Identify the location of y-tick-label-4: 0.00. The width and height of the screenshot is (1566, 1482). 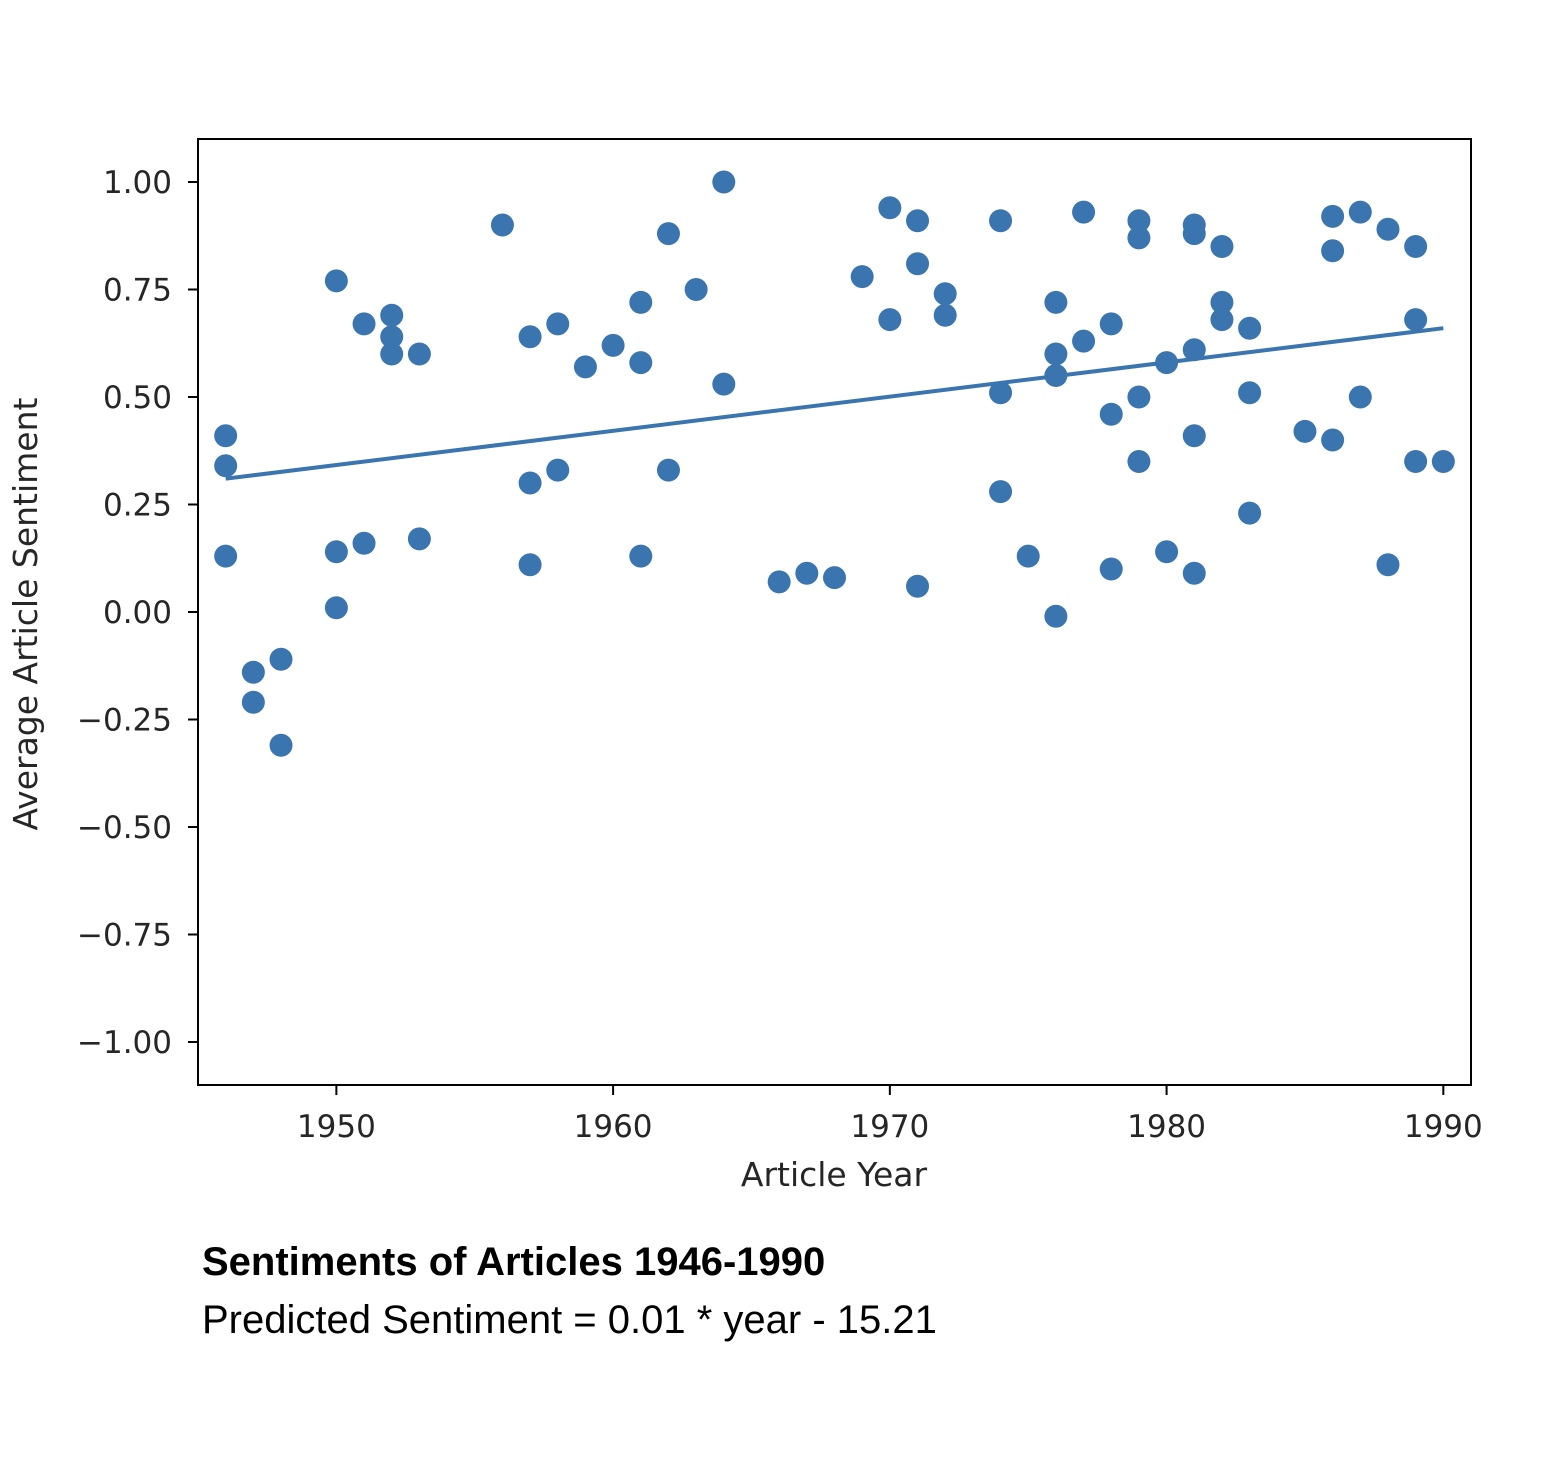
(137, 613).